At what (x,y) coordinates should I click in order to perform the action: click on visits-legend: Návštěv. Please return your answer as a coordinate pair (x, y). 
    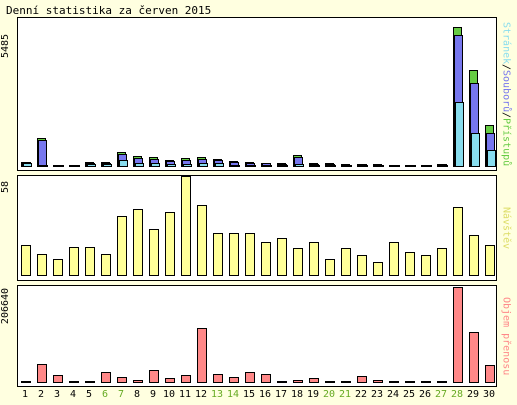
    Looking at the image, I should click on (506, 228).